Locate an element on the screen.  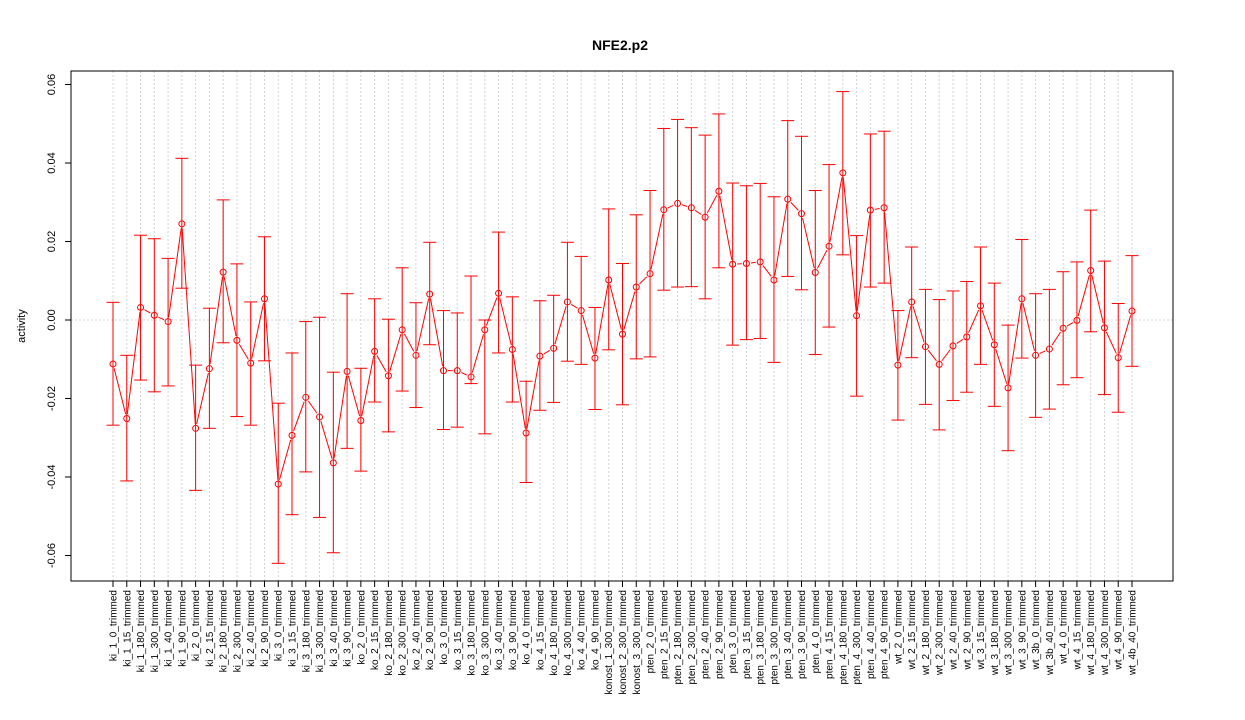
x-tick-label: ko_4_300_trimmed is located at coordinates (568, 633).